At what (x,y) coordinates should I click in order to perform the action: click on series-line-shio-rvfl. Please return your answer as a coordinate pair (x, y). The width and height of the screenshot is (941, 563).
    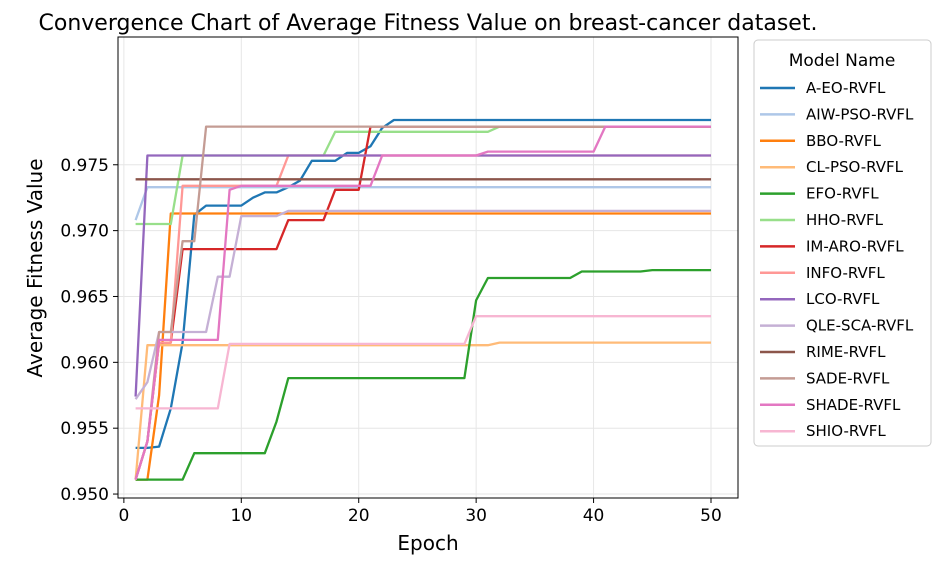
    Looking at the image, I should click on (423, 362).